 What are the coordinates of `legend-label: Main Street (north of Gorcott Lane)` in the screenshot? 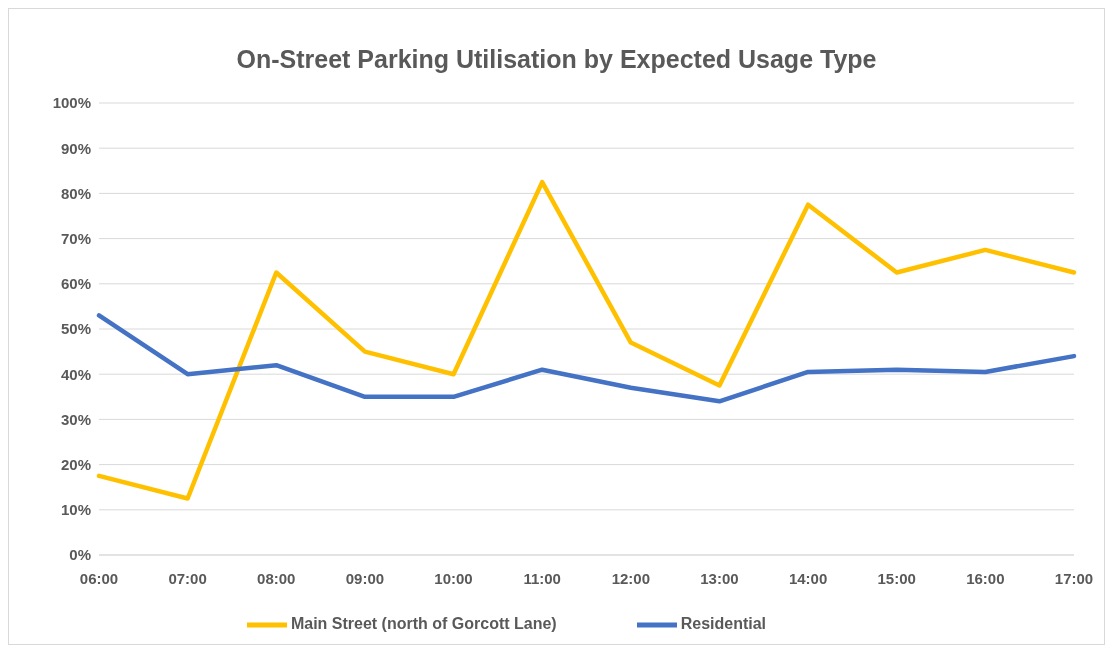 It's located at (423, 624).